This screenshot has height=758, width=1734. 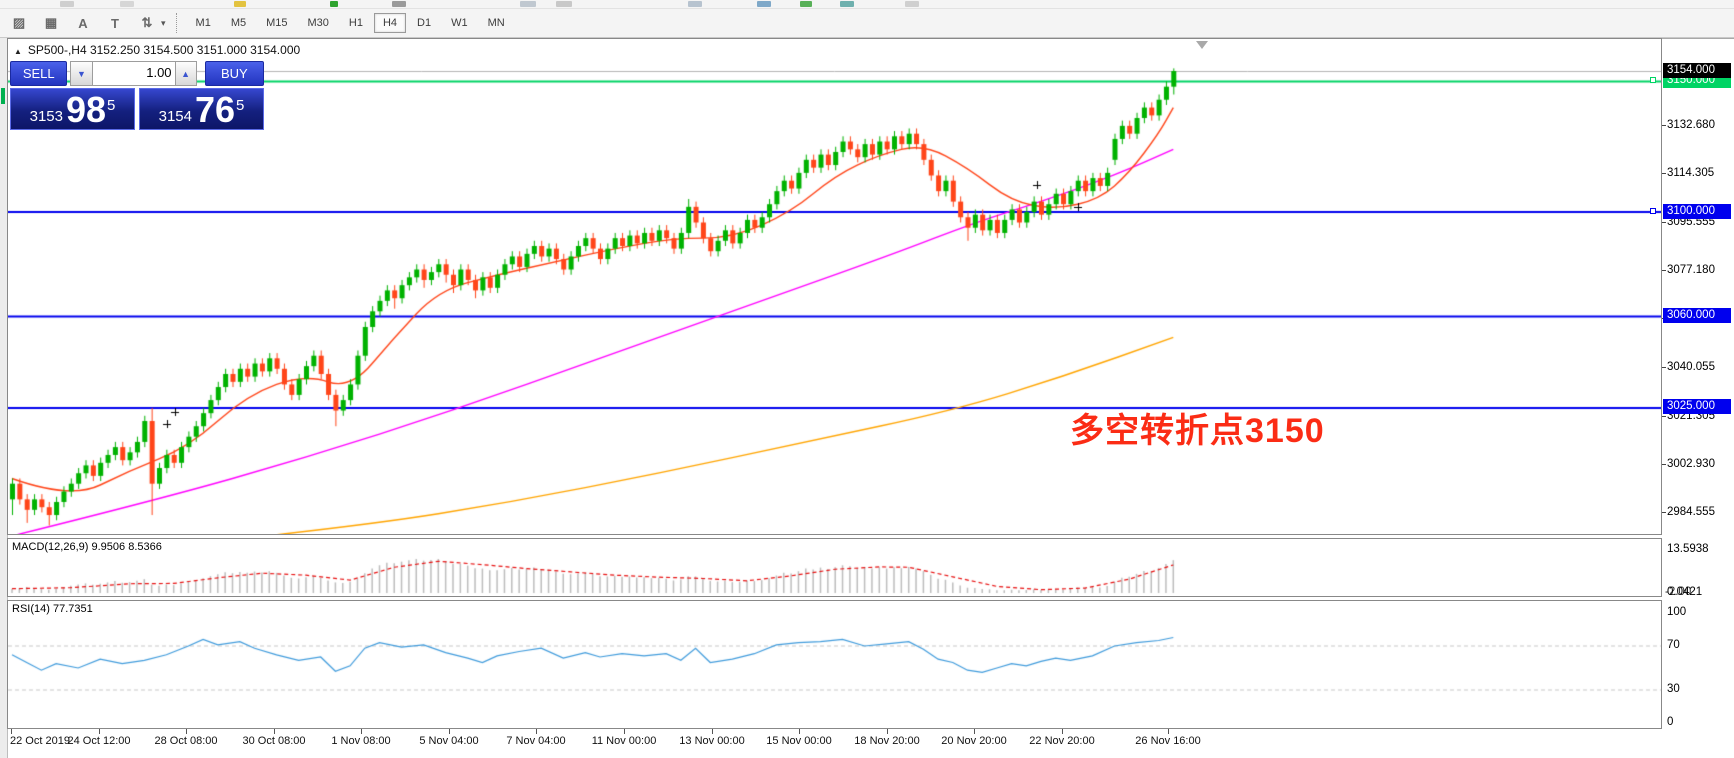 What do you see at coordinates (1691, 222) in the screenshot?
I see `price-tick-label: 3095.555` at bounding box center [1691, 222].